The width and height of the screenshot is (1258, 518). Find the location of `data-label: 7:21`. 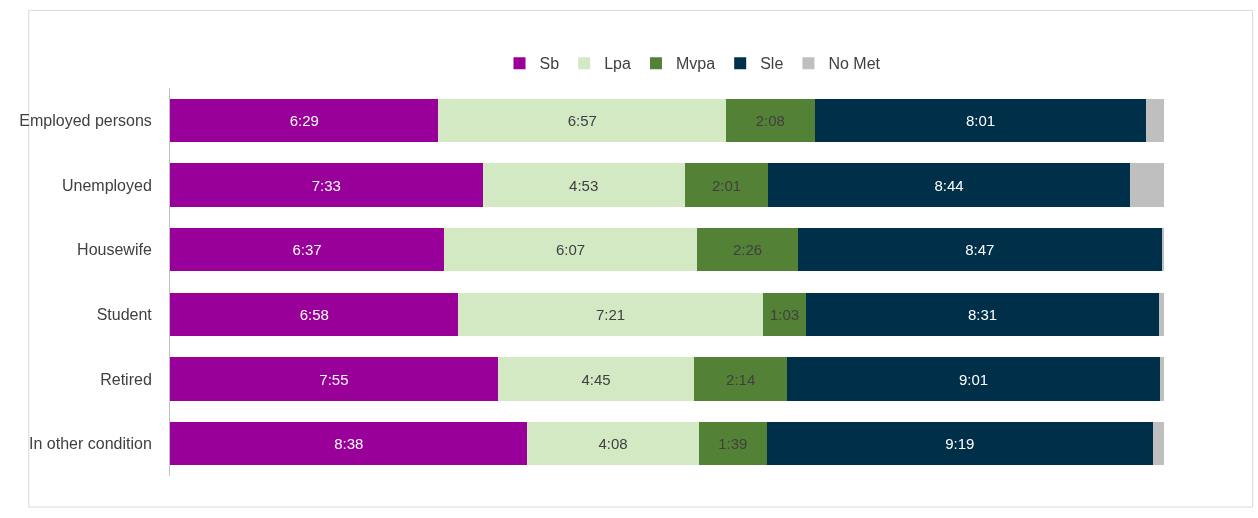

data-label: 7:21 is located at coordinates (611, 314).